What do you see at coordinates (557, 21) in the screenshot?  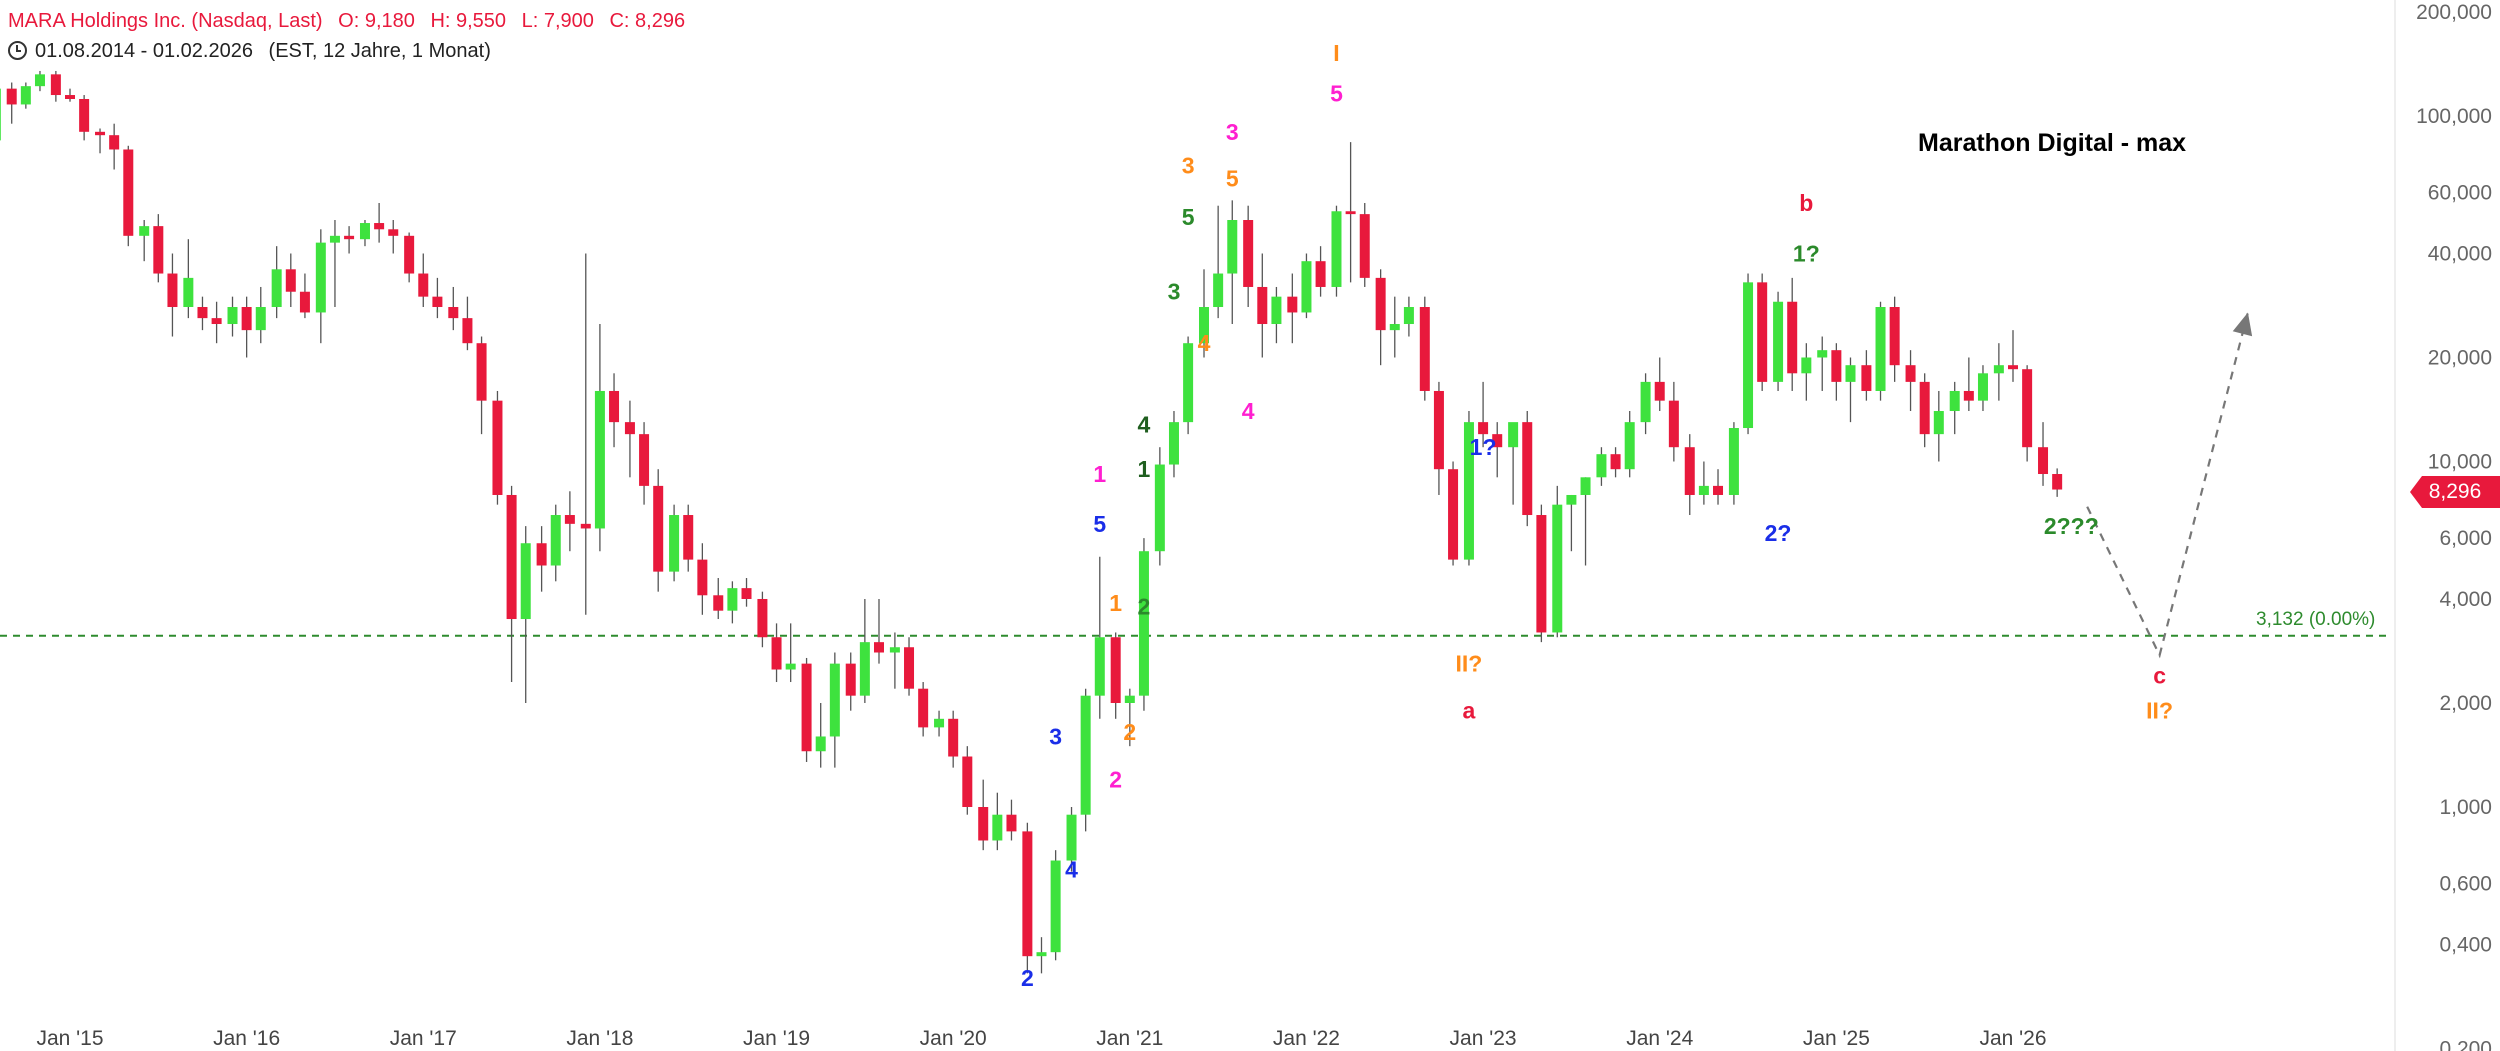 I see `low-value: L: 7,900` at bounding box center [557, 21].